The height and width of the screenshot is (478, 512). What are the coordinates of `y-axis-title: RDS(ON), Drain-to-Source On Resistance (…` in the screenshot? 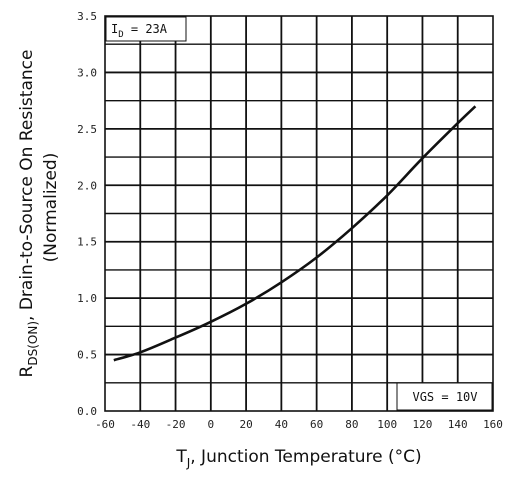 It's located at (39, 214).